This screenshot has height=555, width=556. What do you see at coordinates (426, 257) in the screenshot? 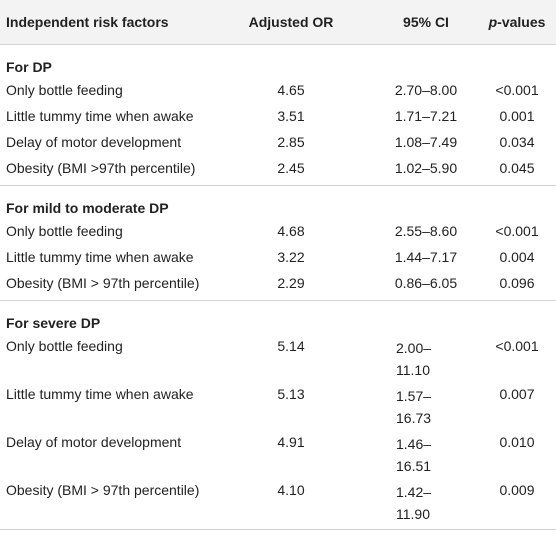
I see `row-ci: 1.44–7.17` at bounding box center [426, 257].